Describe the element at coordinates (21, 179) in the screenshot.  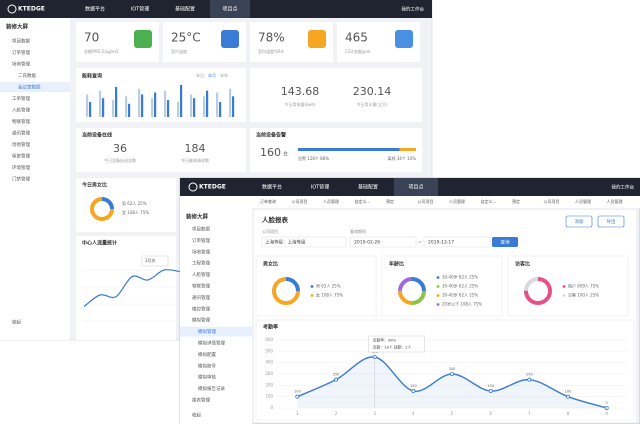
I see `sidebar-item: 门禁管理` at that location.